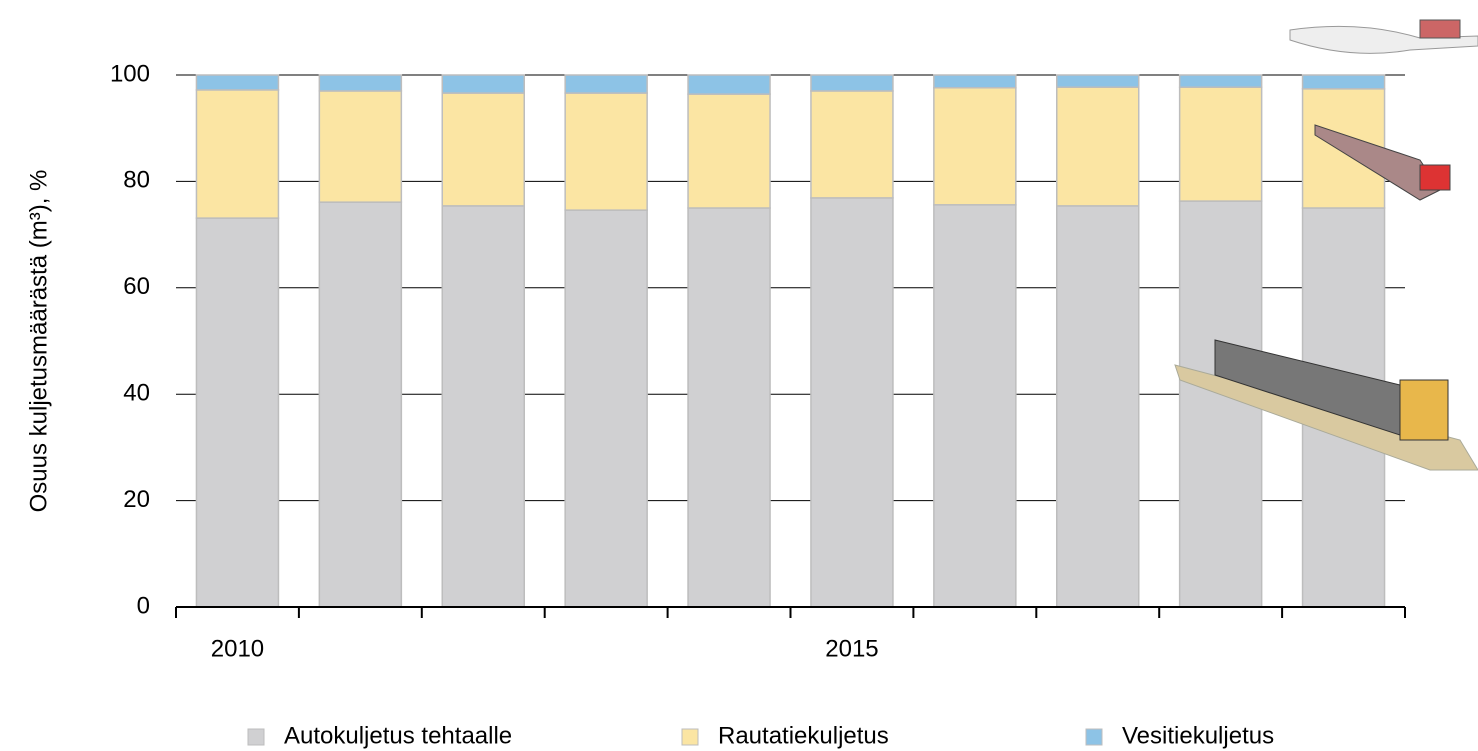  Describe the element at coordinates (851, 648) in the screenshot. I see `x-tick-label: 2015` at that location.